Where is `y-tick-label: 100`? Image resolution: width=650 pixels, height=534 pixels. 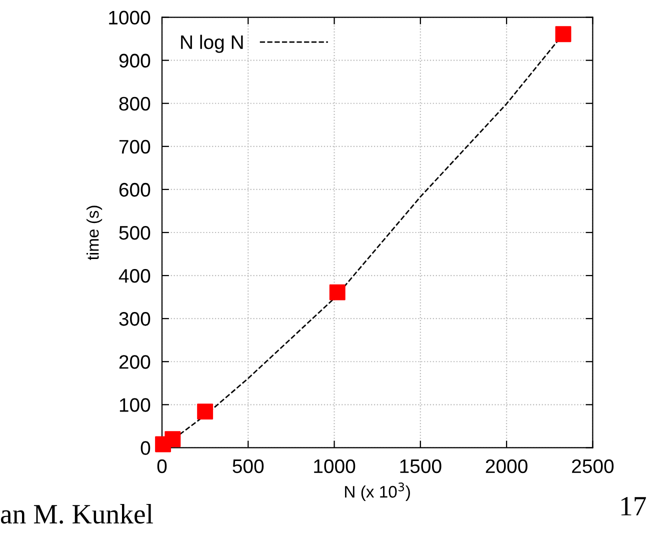 y-tick-label: 100 is located at coordinates (135, 405).